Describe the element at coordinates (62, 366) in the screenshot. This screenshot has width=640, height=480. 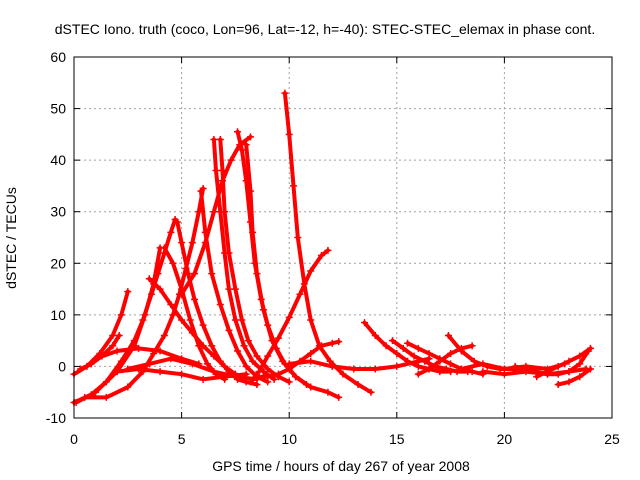
I see `y-tick-label: 0` at that location.